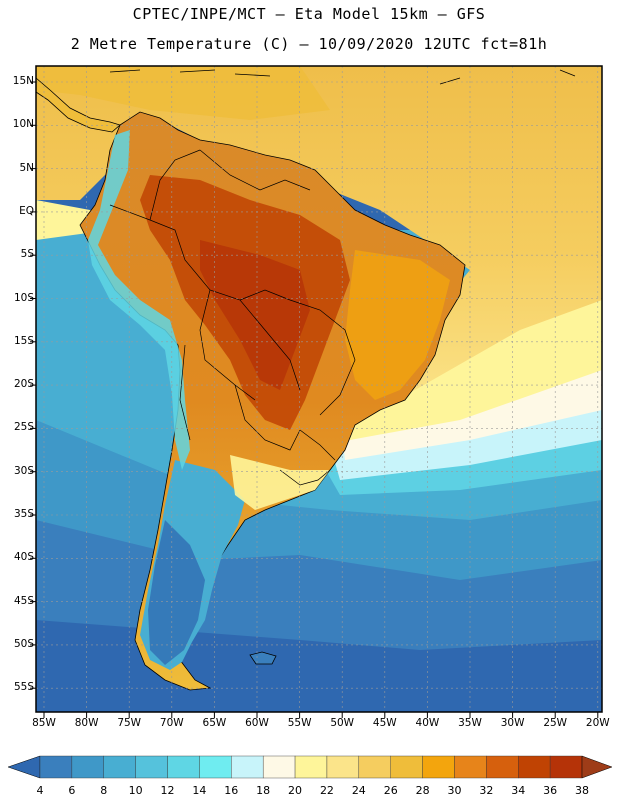  Describe the element at coordinates (299, 723) in the screenshot. I see `lon-label: 55W` at that location.